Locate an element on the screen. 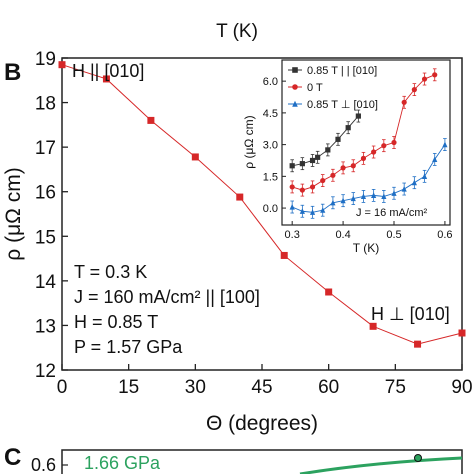  top-xlabel: T (K) is located at coordinates (237, 31).